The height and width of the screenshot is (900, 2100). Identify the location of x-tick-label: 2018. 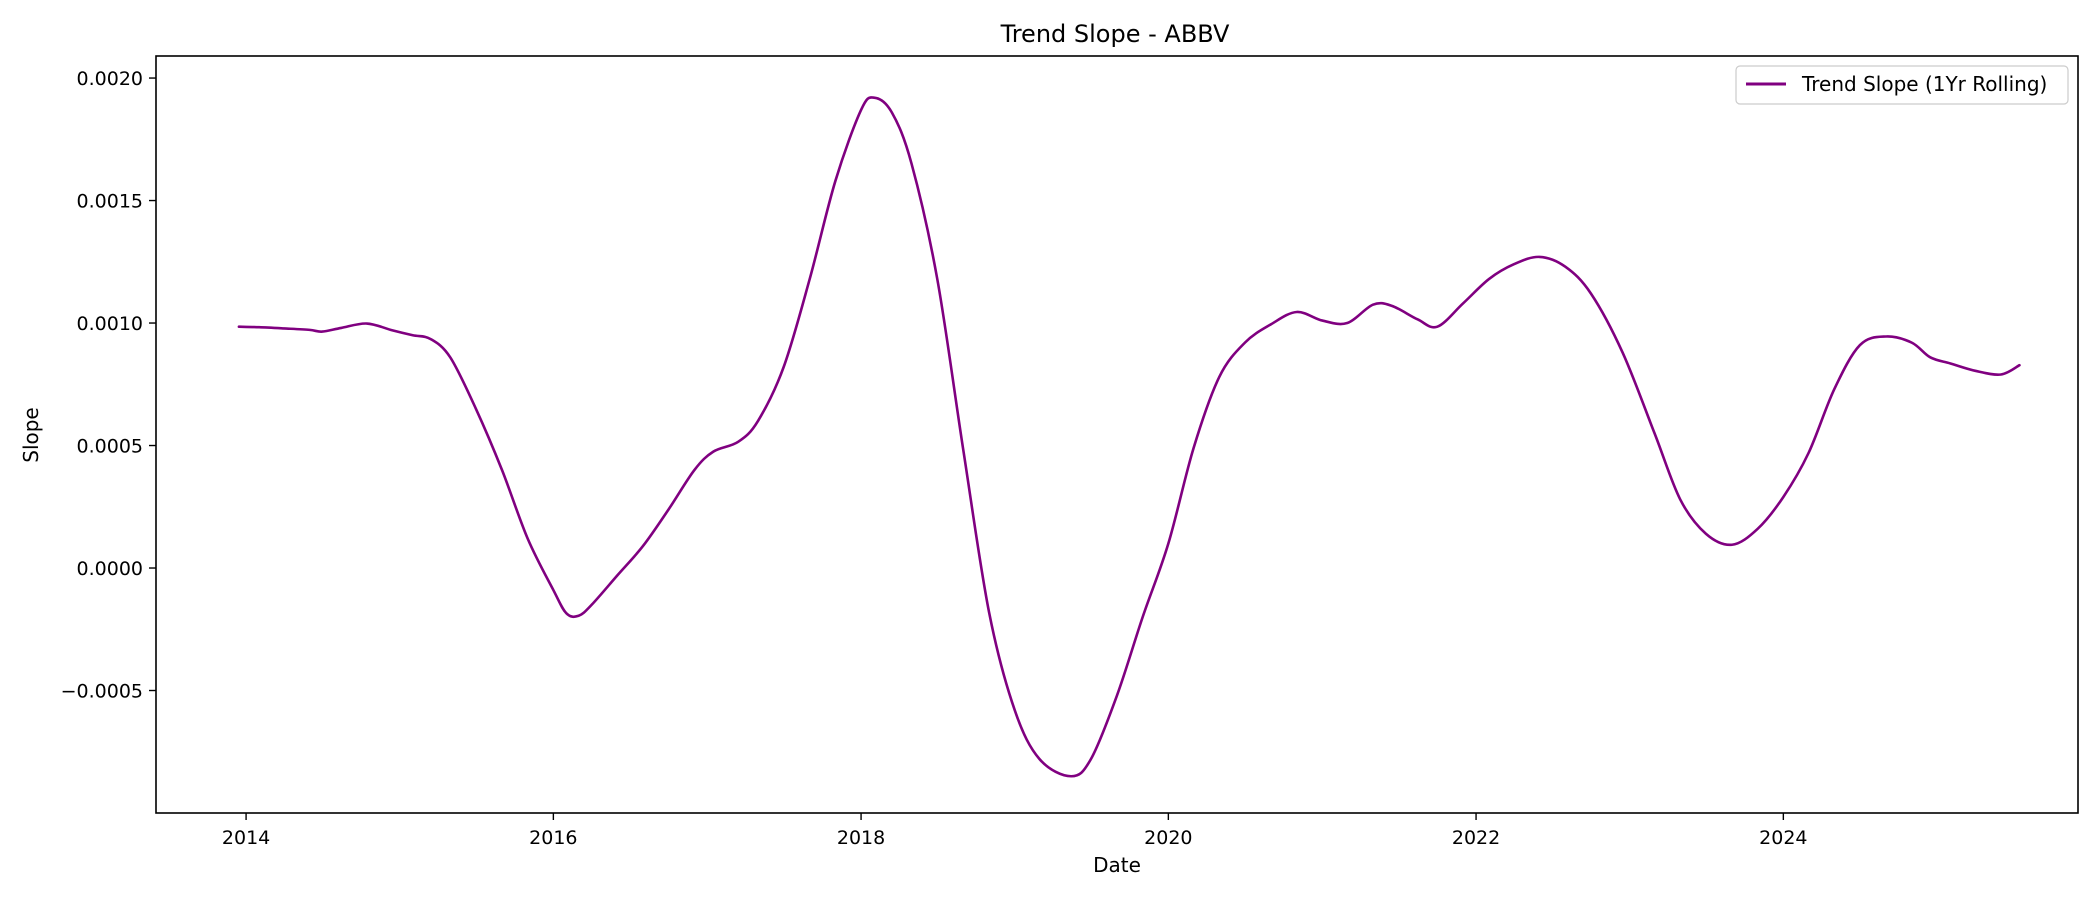
(861, 838).